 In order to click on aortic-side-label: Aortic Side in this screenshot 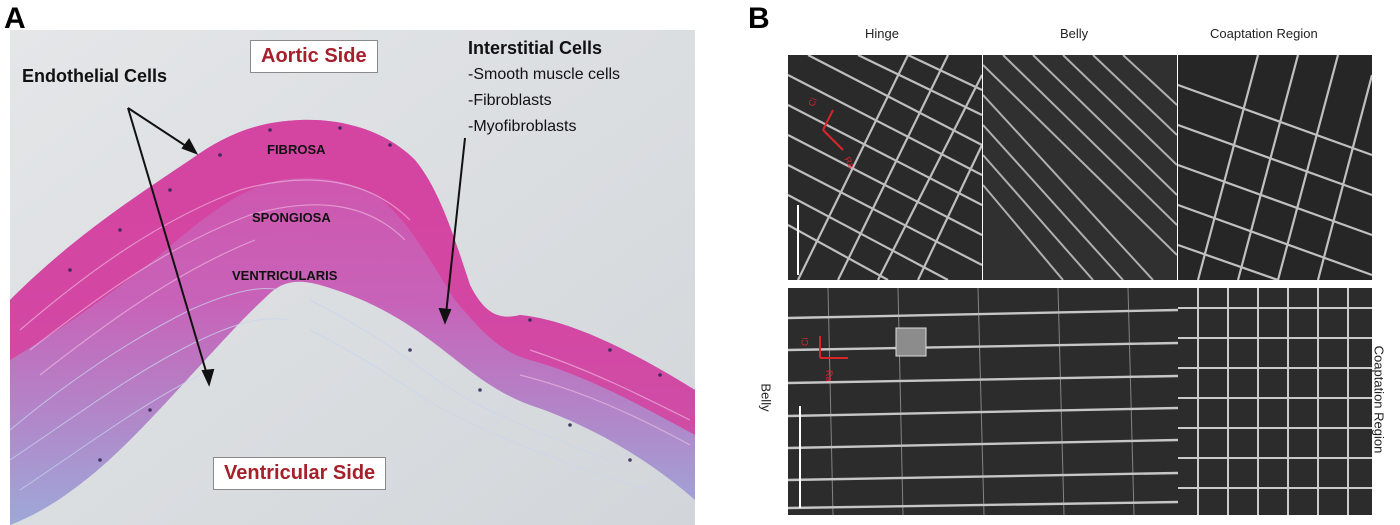, I will do `click(314, 56)`.